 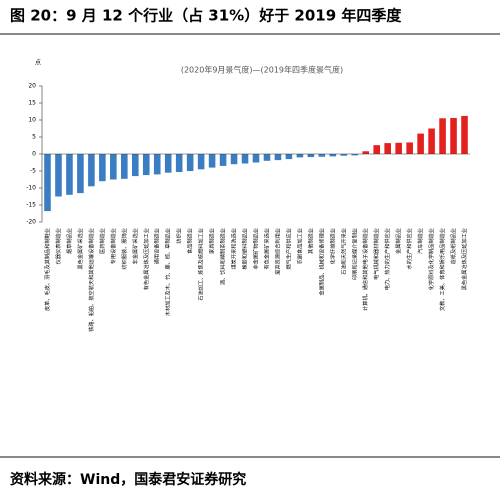 I want to click on x-tick-label: 酒、饮料和精制茶制造业, so click(x=223, y=256).